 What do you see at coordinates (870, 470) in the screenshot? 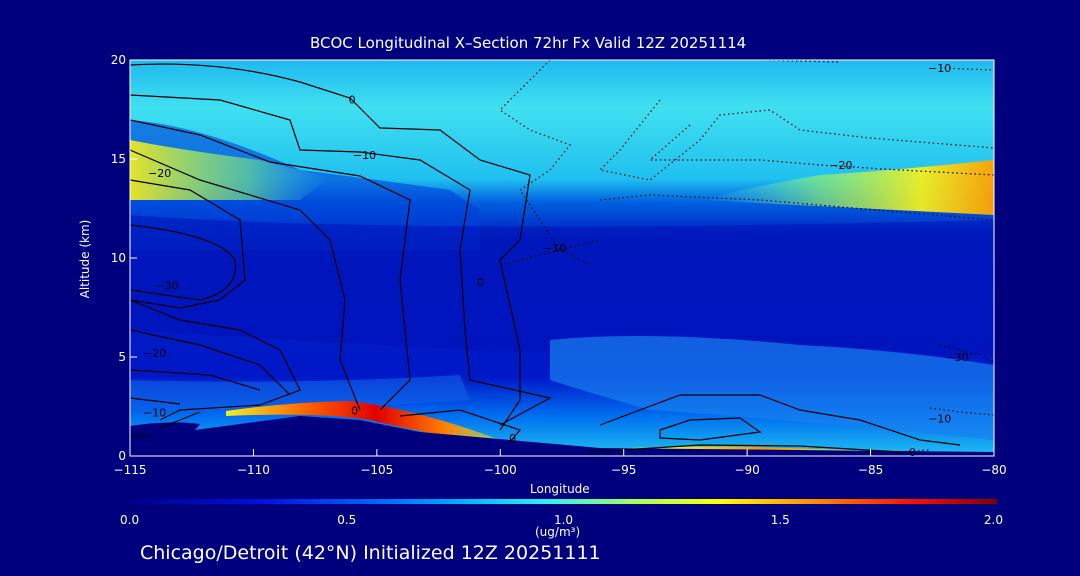
I see `x-tick-label: −85` at bounding box center [870, 470].